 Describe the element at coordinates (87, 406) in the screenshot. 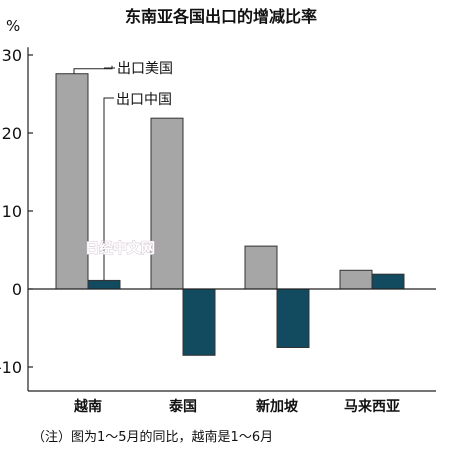

I see `category-label: 越南` at that location.